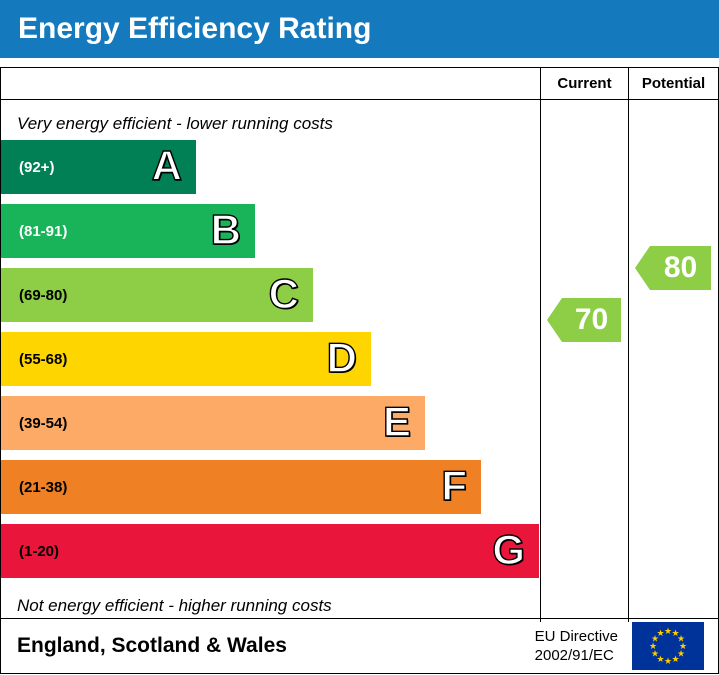 The image size is (719, 675). I want to click on potential-rating-value: 80, so click(680, 267).